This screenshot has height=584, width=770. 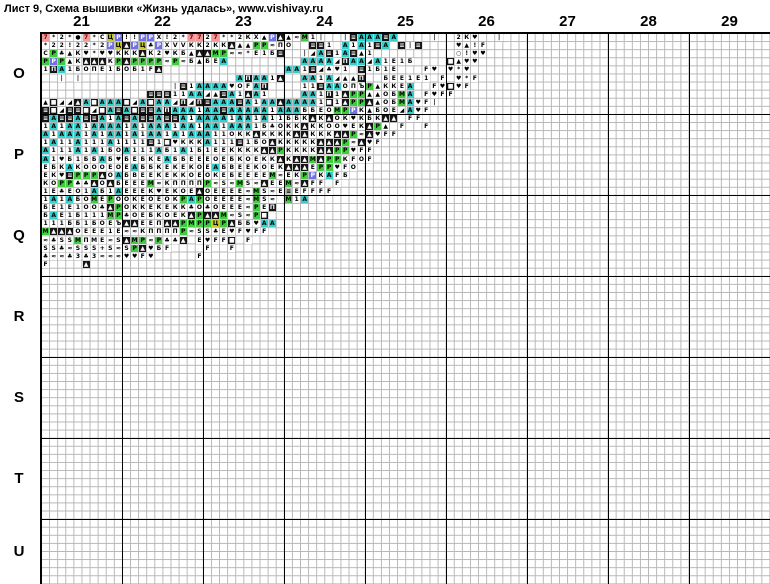 What do you see at coordinates (46, 38) in the screenshot?
I see `stitch-cell: 7` at bounding box center [46, 38].